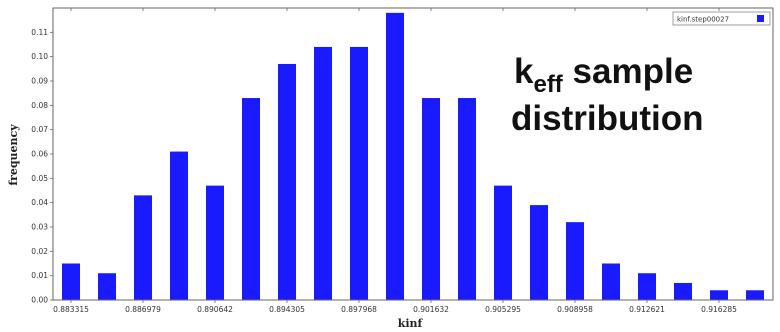  I want to click on x-axis-title: kinf, so click(411, 323).